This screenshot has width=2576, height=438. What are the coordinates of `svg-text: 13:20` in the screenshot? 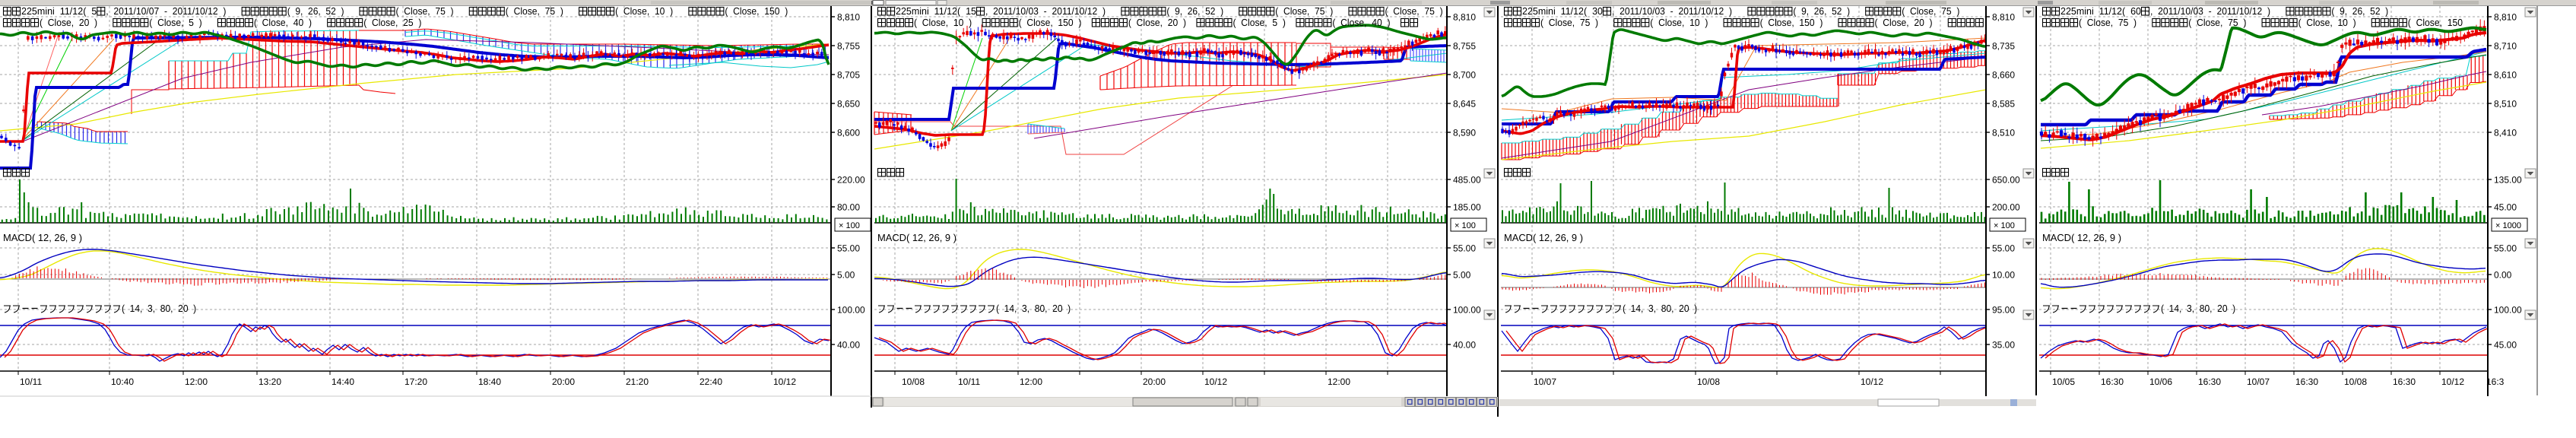 It's located at (270, 381).